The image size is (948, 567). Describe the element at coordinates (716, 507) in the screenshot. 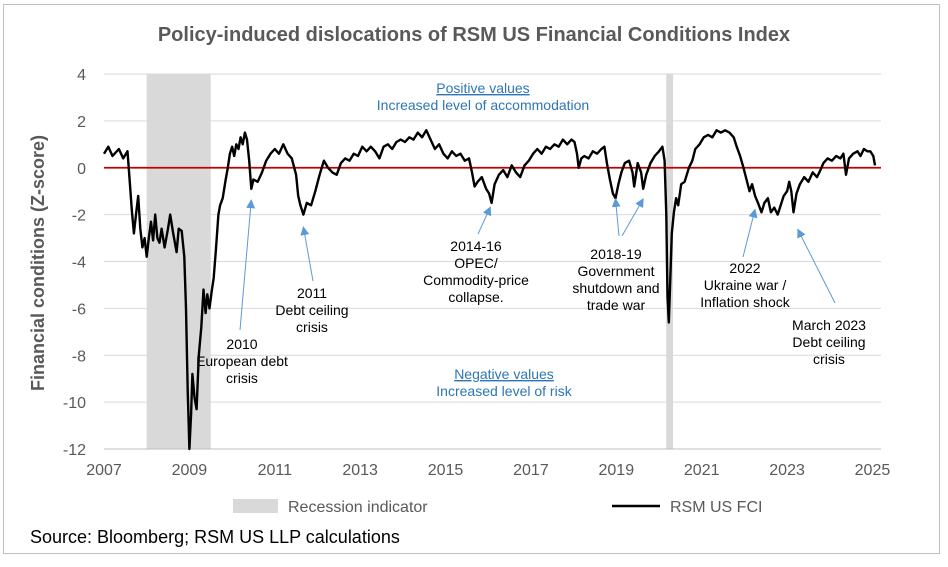

I see `legend-series-label: RSM US FCI` at that location.